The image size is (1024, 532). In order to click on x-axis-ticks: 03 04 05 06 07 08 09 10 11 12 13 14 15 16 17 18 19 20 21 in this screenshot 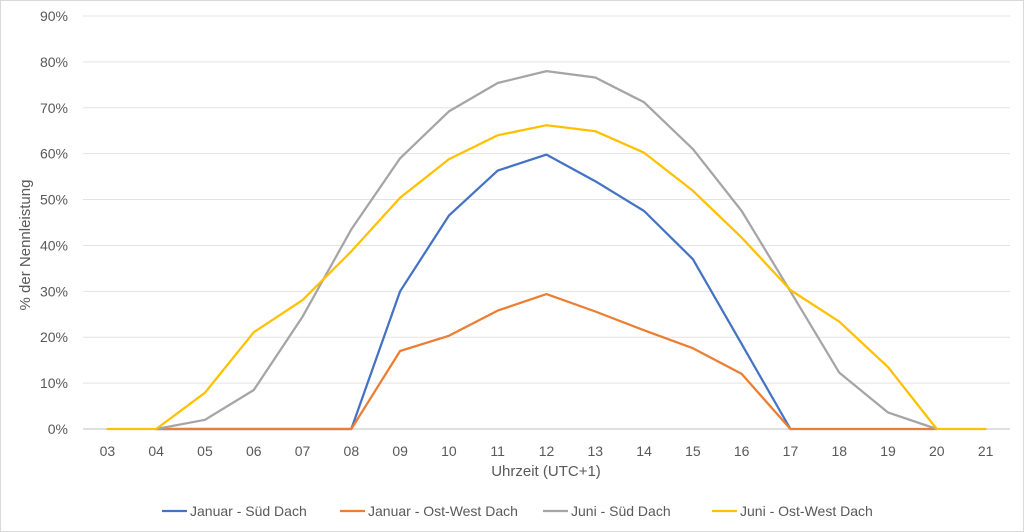, I will do `click(547, 451)`.